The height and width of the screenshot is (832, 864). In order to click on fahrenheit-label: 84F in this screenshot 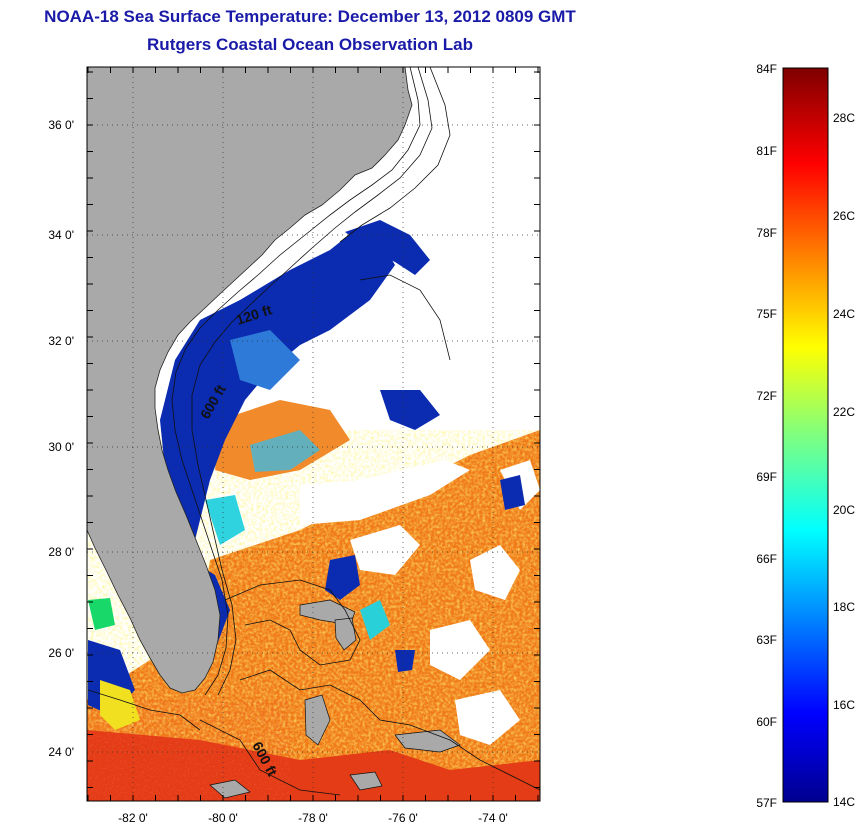, I will do `click(766, 69)`.